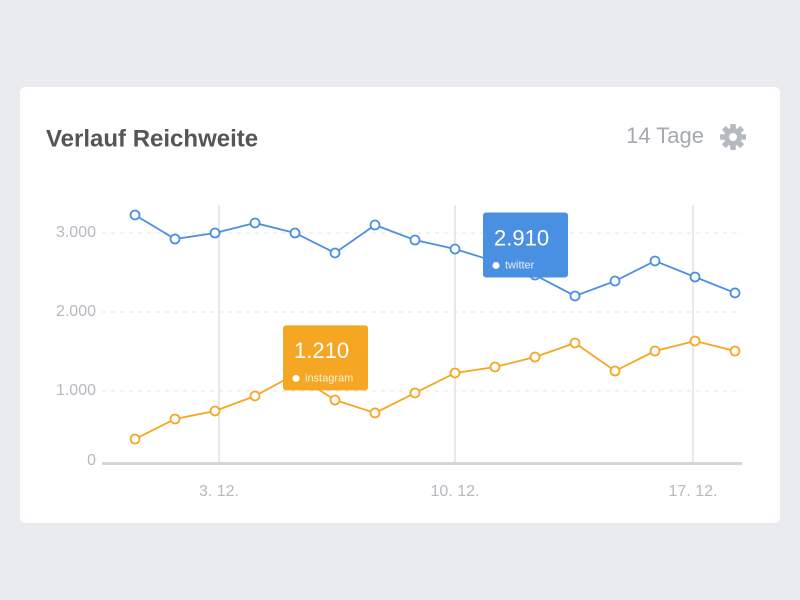 The height and width of the screenshot is (600, 800). I want to click on y-tick-label: 2.000, so click(76, 311).